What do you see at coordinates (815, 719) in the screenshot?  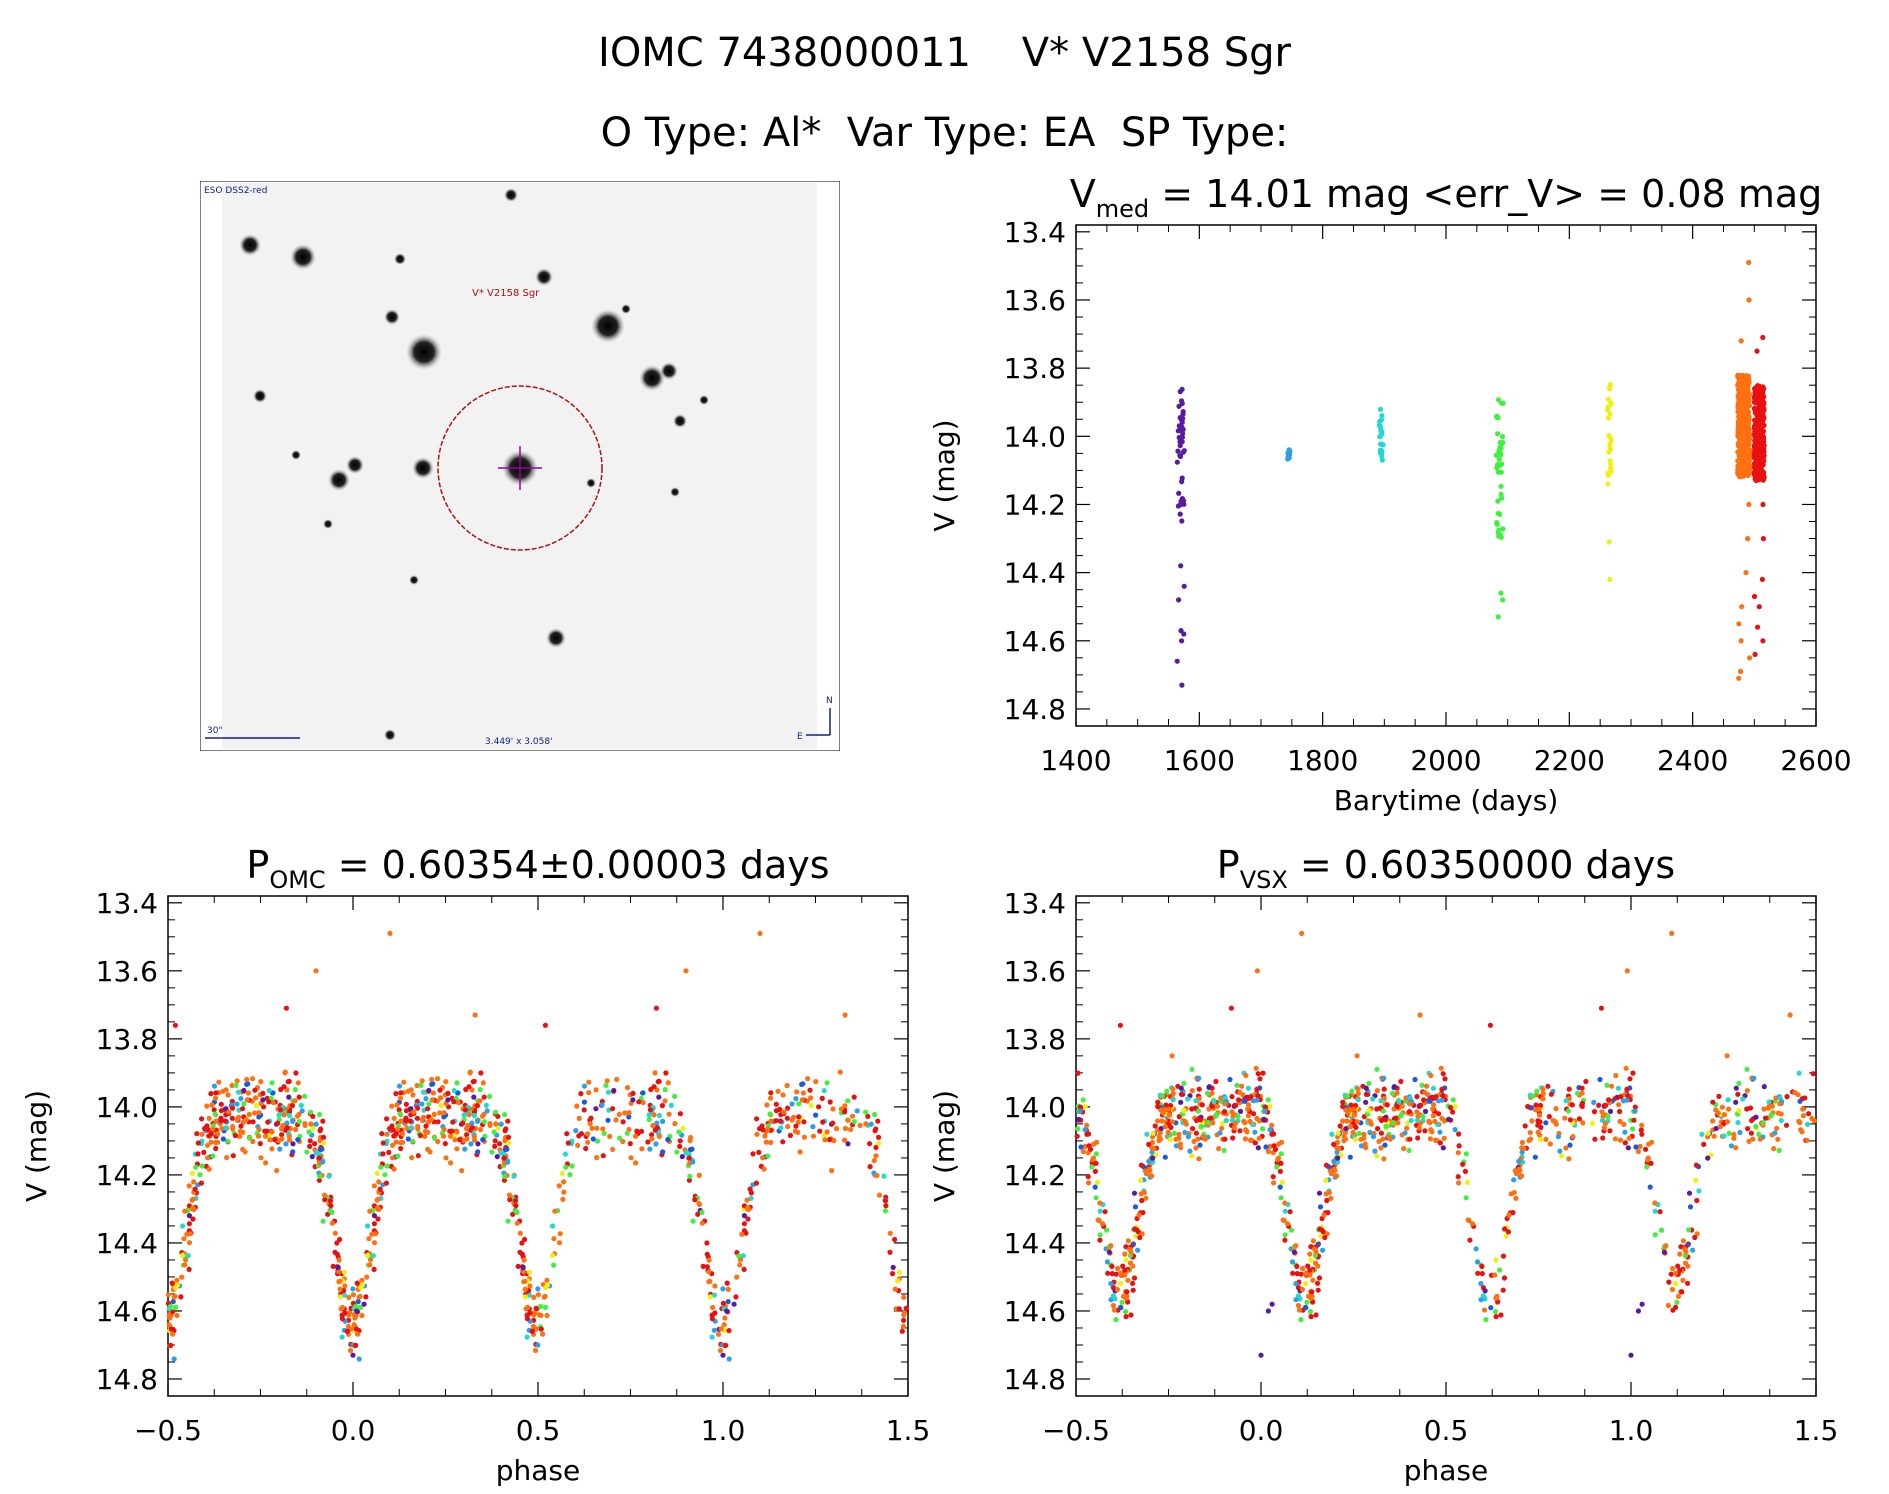 I see `compass-icon: N E` at bounding box center [815, 719].